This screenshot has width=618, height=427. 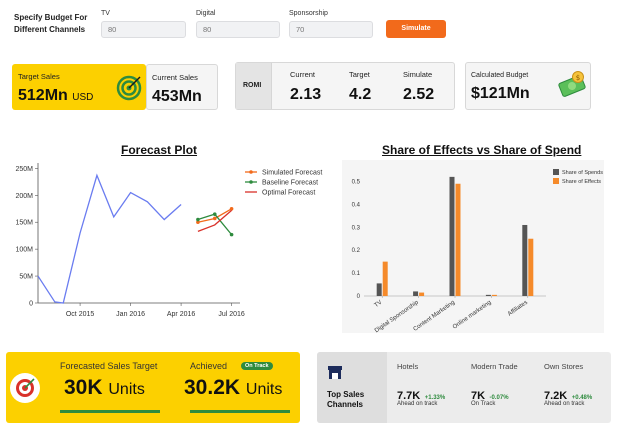 What do you see at coordinates (206, 13) in the screenshot?
I see `digital-label: Digital` at bounding box center [206, 13].